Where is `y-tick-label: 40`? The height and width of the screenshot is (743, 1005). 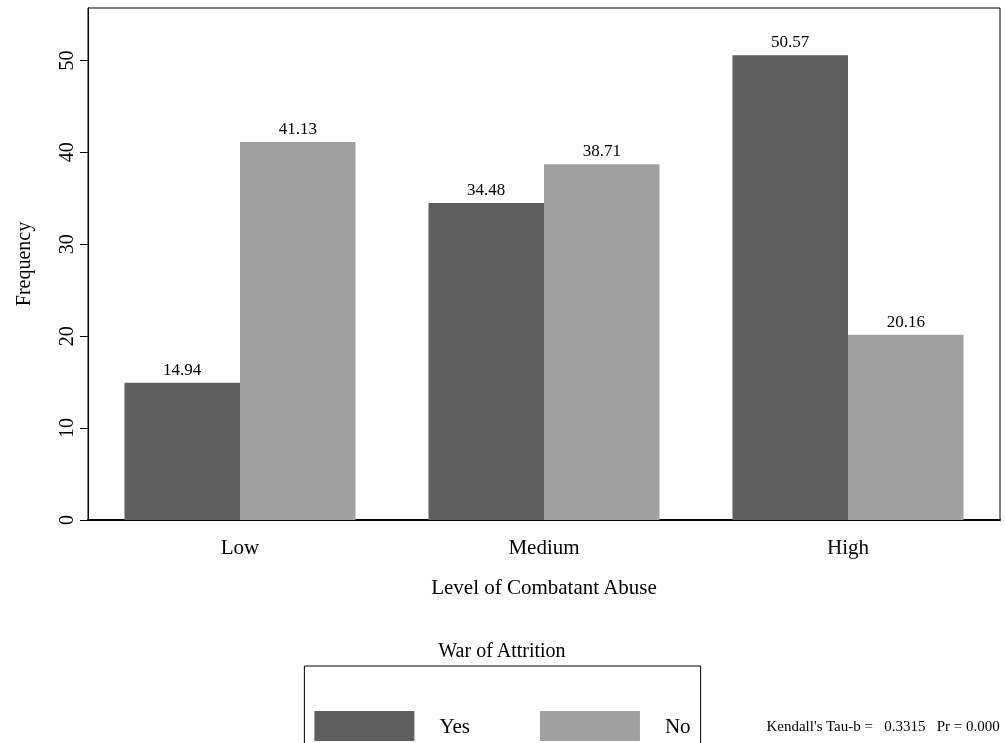 y-tick-label: 40 is located at coordinates (66, 152).